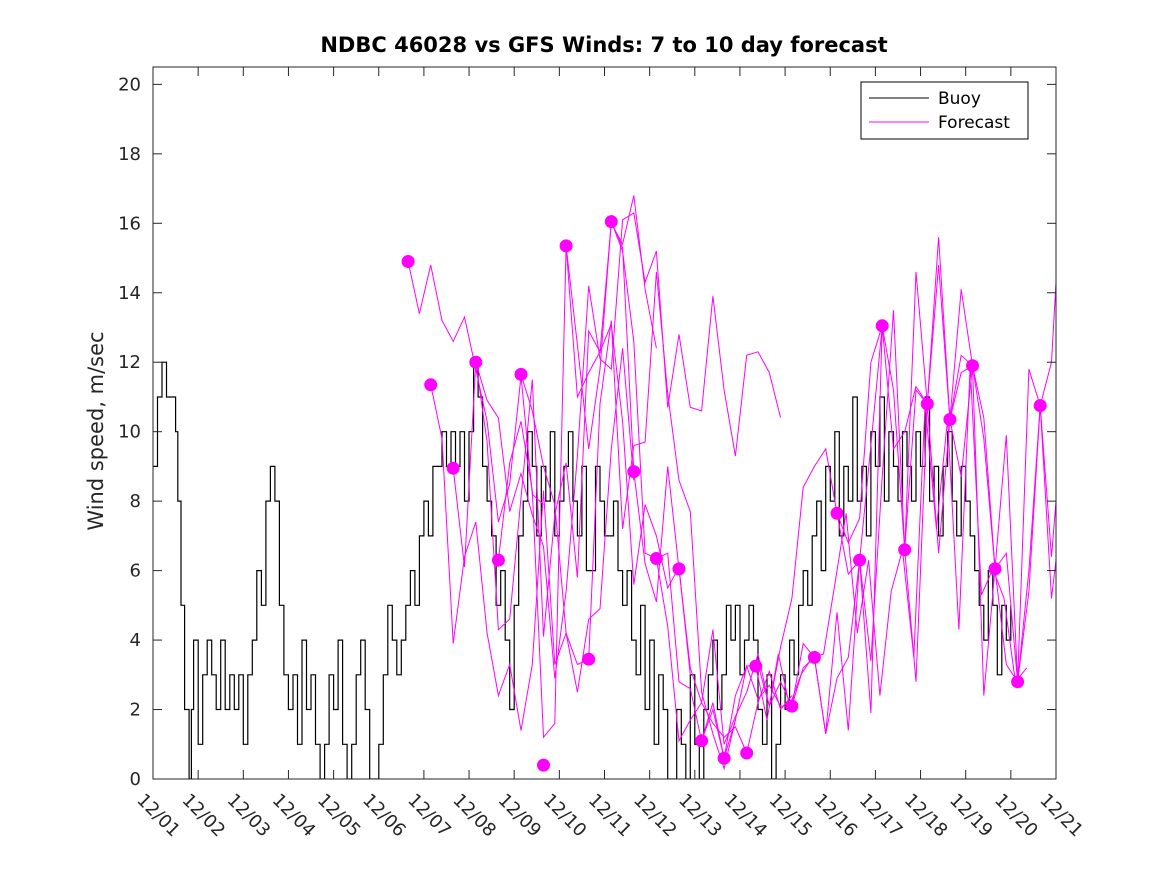 The image size is (1167, 875). Describe the element at coordinates (959, 99) in the screenshot. I see `legend-buoy-label: Buoy` at that location.